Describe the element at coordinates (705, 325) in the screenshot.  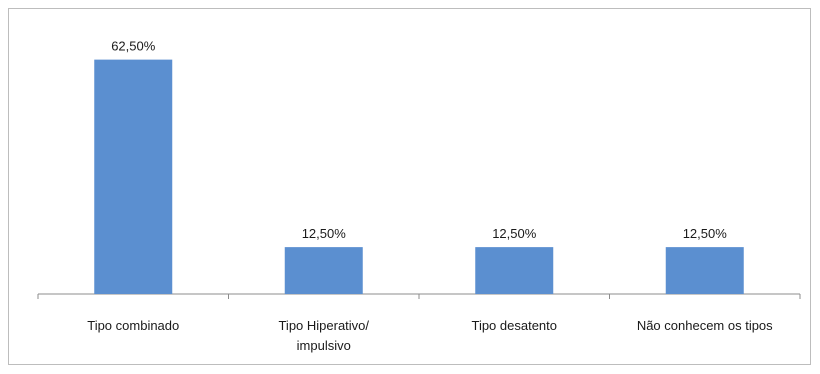
I see `category-label: Não conhecem os tipos` at that location.